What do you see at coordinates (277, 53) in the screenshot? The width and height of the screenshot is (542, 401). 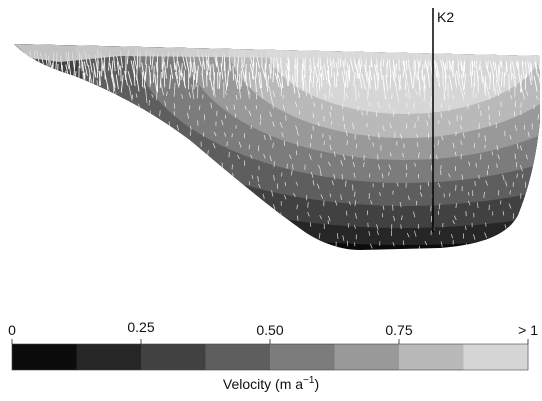 I see `ice-surface-band` at bounding box center [277, 53].